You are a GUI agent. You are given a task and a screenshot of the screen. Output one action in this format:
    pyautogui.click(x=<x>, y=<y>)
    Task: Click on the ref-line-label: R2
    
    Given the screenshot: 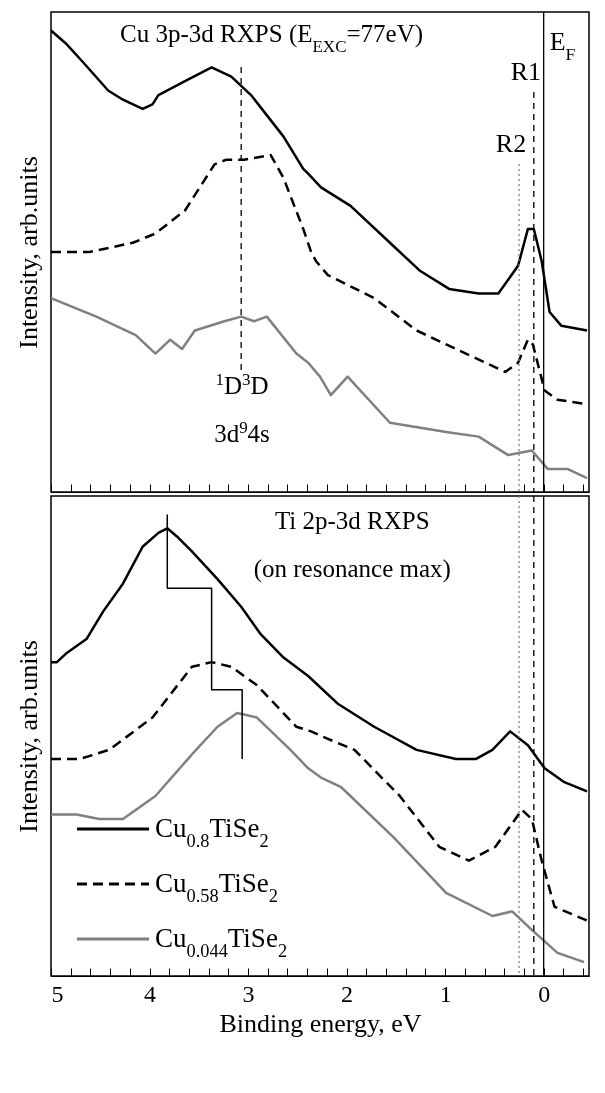 What is the action you would take?
    pyautogui.click(x=511, y=143)
    